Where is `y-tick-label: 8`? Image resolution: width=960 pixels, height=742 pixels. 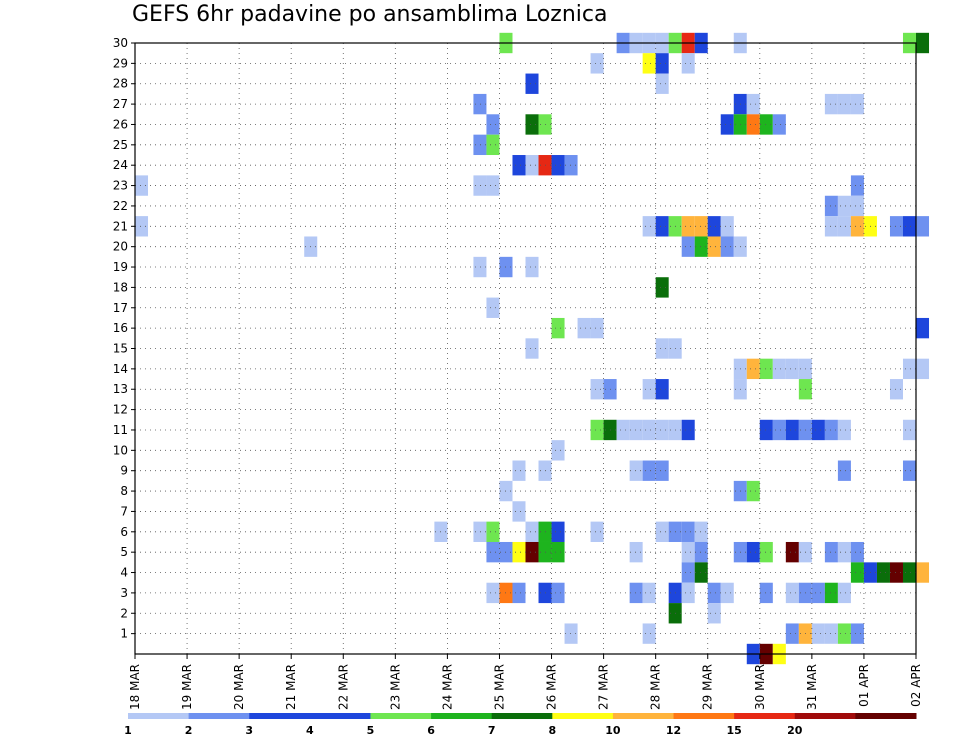
y-tick-label: 8 is located at coordinates (124, 491).